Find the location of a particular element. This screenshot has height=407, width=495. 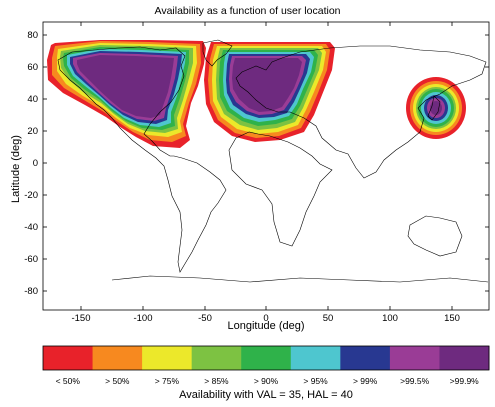

x-tick-label: -100 is located at coordinates (142, 318).